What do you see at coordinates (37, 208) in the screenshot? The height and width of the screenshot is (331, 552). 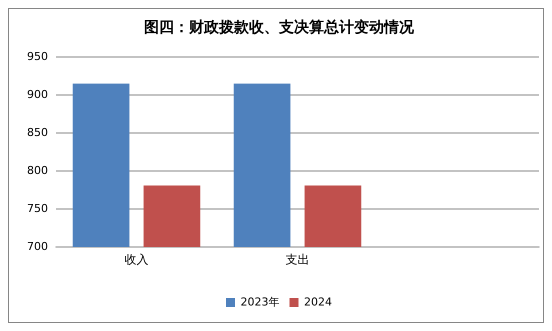 I see `y-tick-label: 750` at bounding box center [37, 208].